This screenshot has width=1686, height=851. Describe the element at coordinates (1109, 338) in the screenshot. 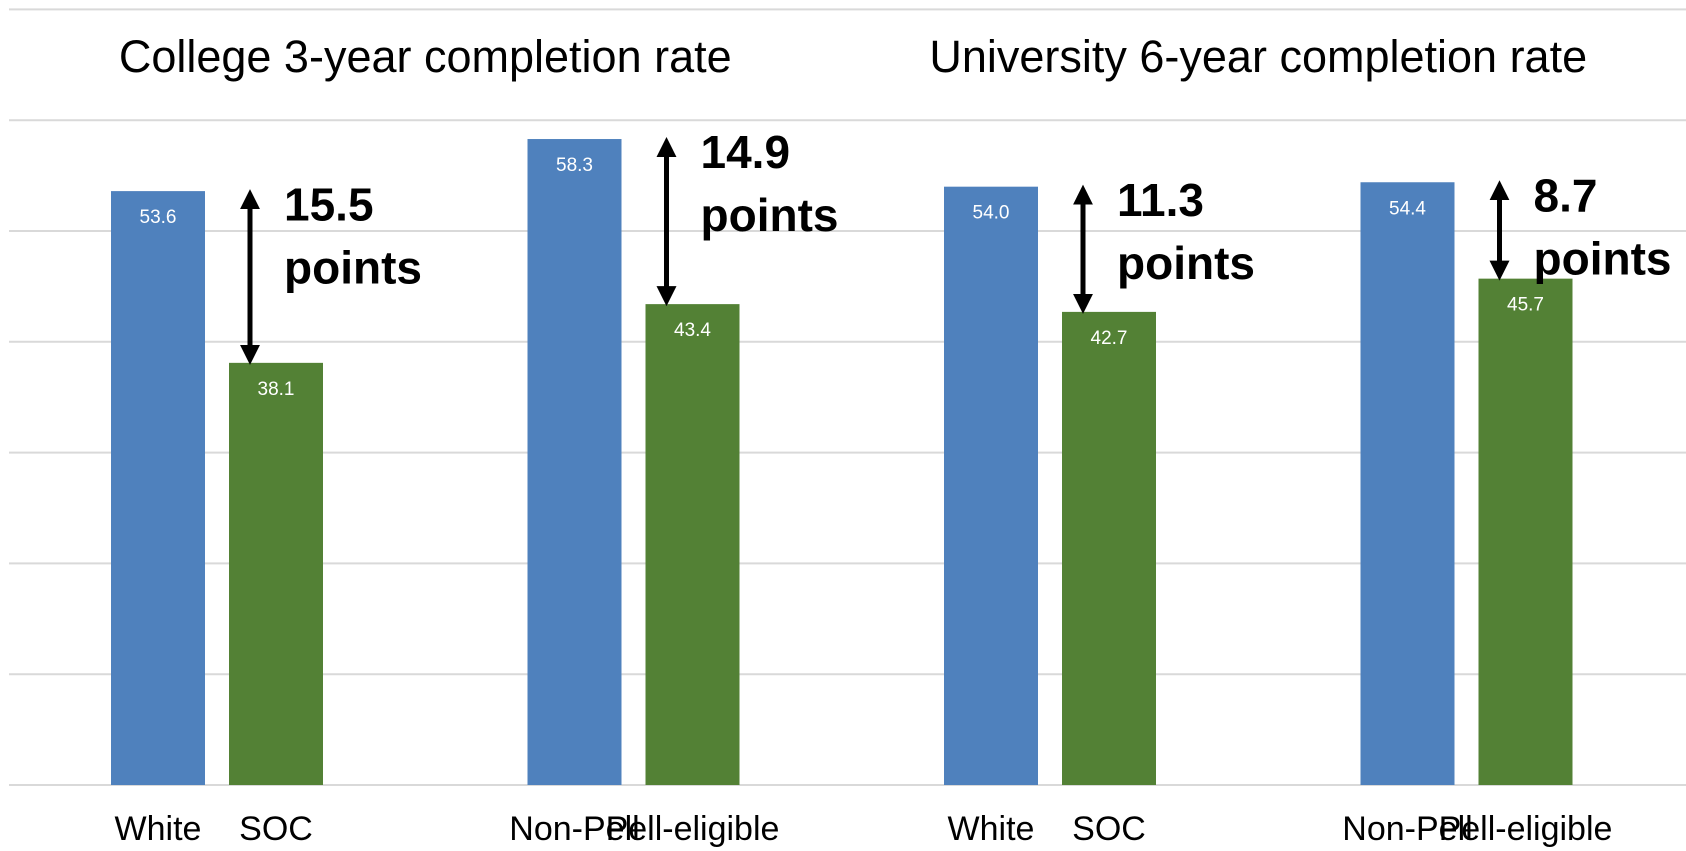

I see `value-label: 42.7` at that location.